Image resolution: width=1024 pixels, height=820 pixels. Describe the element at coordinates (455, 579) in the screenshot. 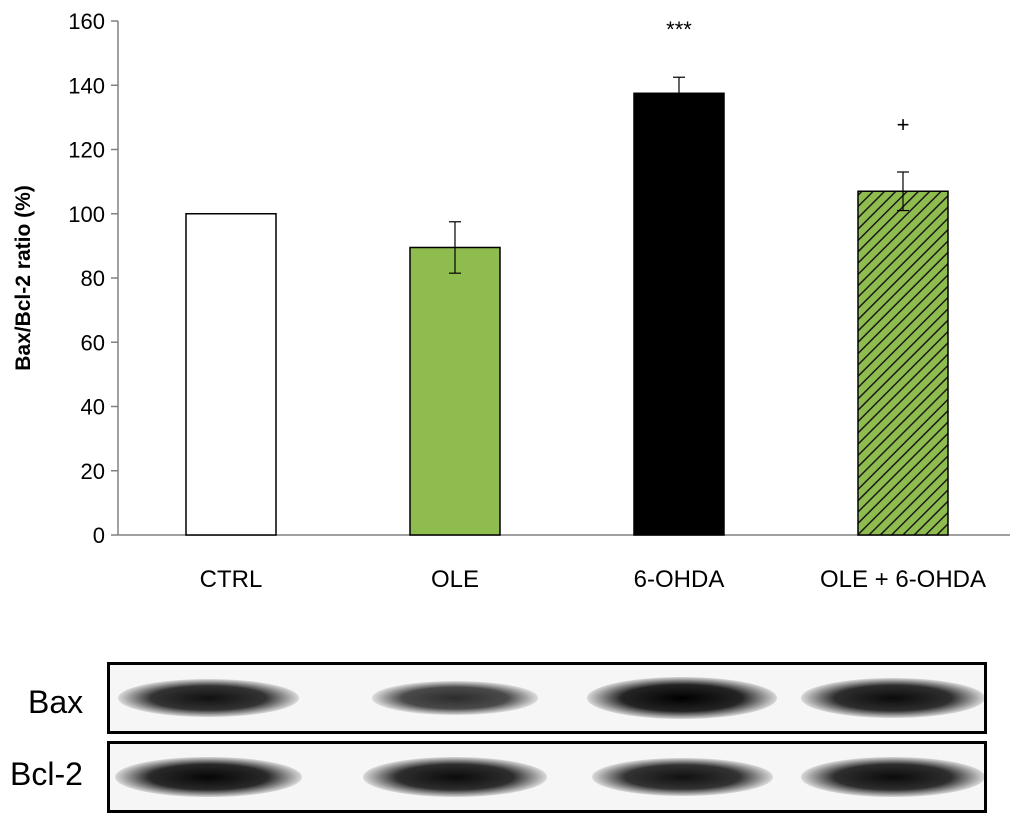

I see `x-tick-label: OLE` at that location.